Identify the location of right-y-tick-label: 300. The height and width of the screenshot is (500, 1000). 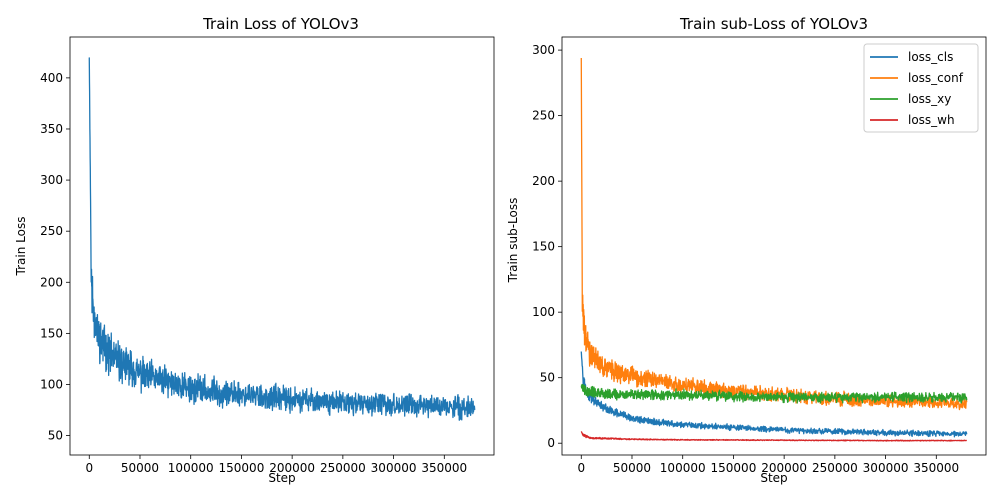
(543, 50).